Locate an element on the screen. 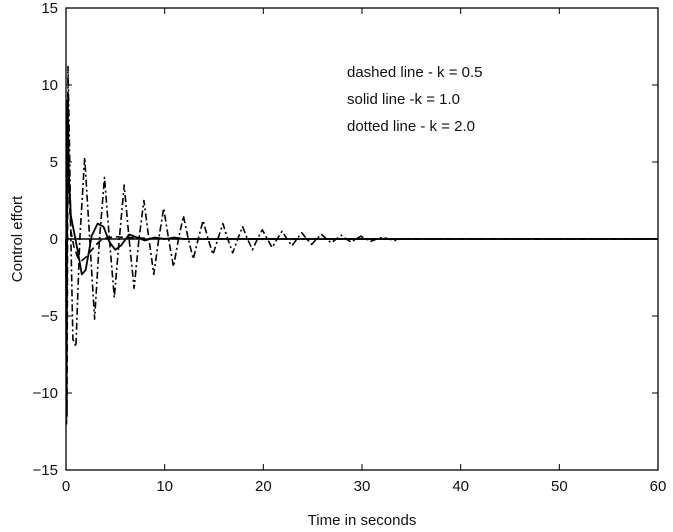 The width and height of the screenshot is (673, 532). legend-annotation-dashed: dashed line - k = 0.5 is located at coordinates (415, 72).